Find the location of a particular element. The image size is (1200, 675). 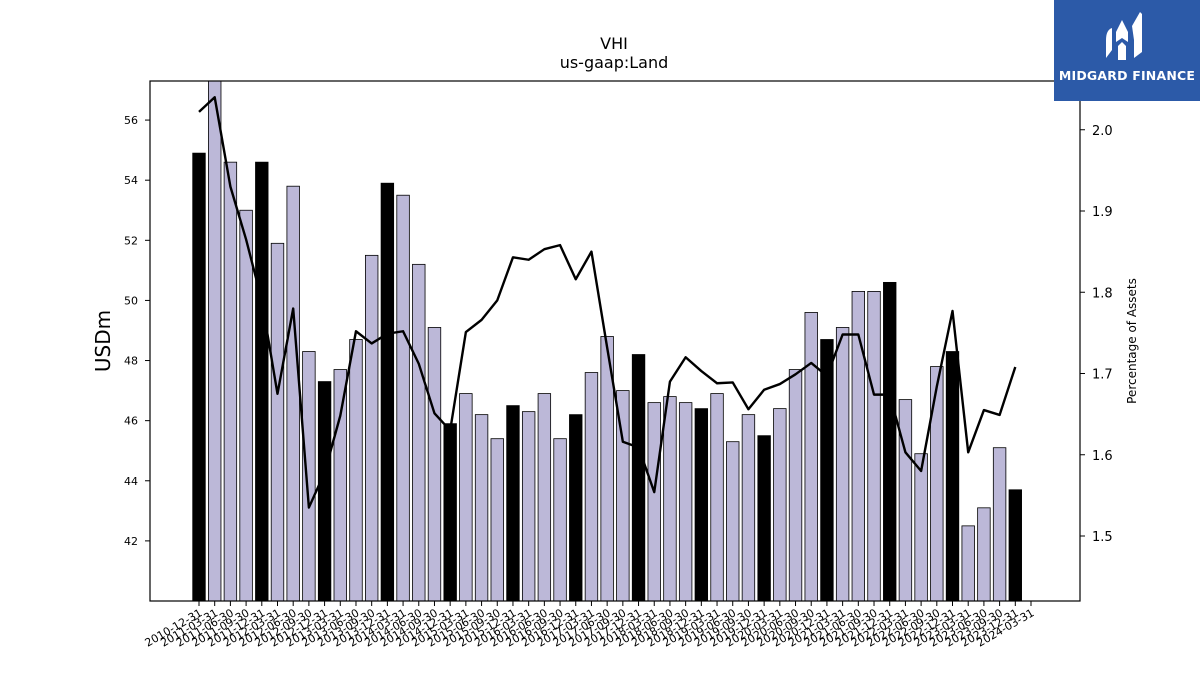

y-tick-label: 42 is located at coordinates (131, 541).